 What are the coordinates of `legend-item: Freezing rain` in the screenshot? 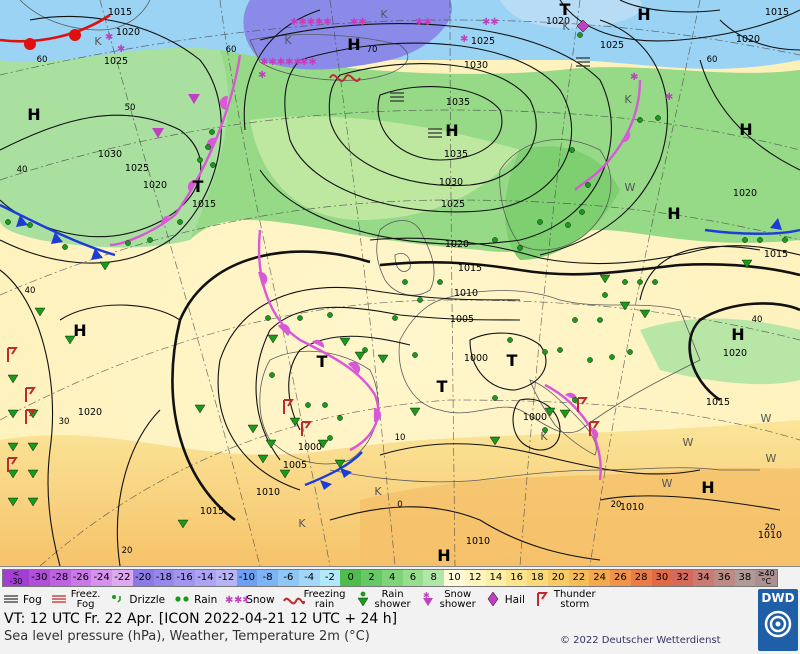 It's located at (314, 600).